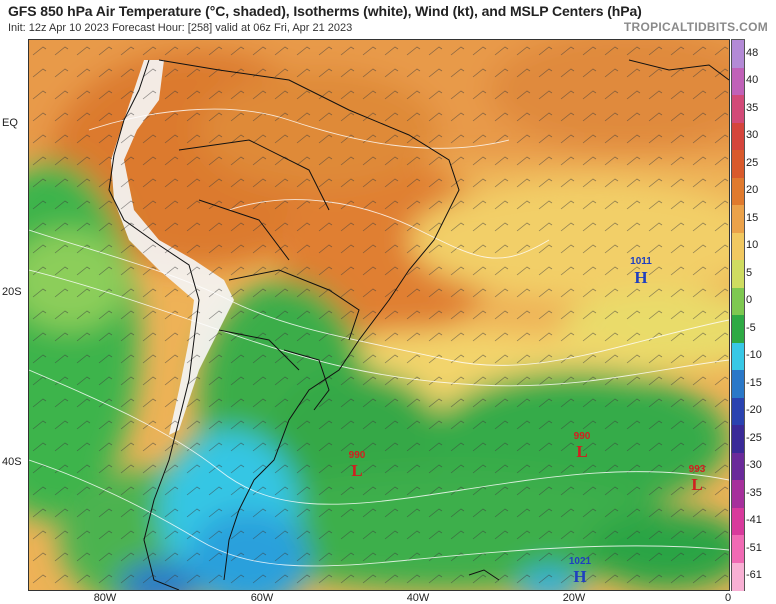 Image resolution: width=776 pixels, height=604 pixels. I want to click on lat-label-eq: EQ, so click(10, 123).